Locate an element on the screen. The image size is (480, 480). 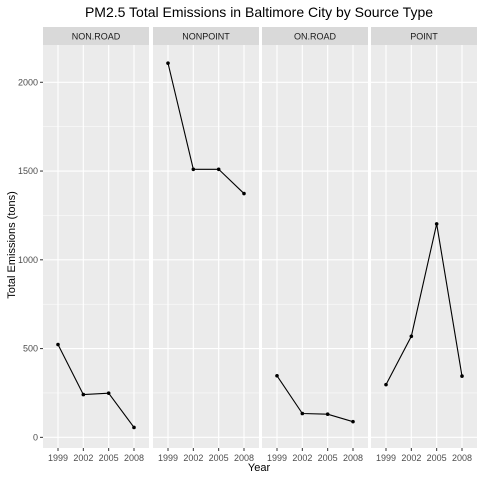
y-tick-label: 1000 is located at coordinates (28, 260).